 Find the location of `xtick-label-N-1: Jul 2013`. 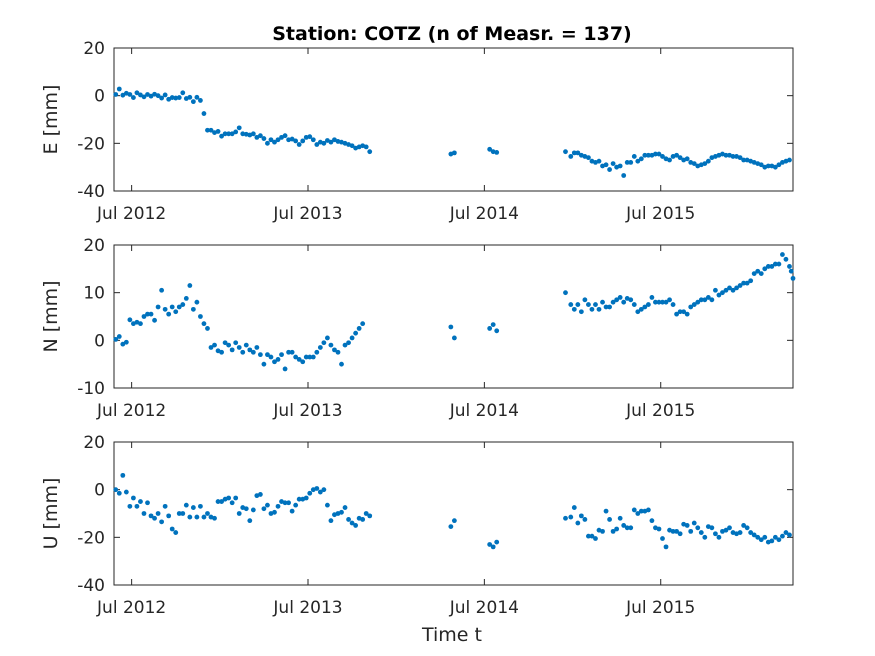

xtick-label-N-1: Jul 2013 is located at coordinates (307, 411).